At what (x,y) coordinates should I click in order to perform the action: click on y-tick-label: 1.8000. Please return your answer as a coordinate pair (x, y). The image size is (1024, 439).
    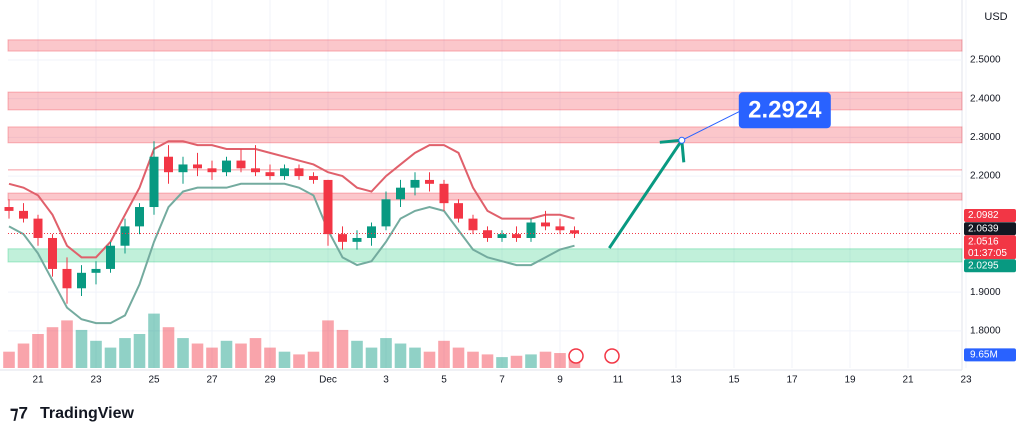
    Looking at the image, I should click on (985, 330).